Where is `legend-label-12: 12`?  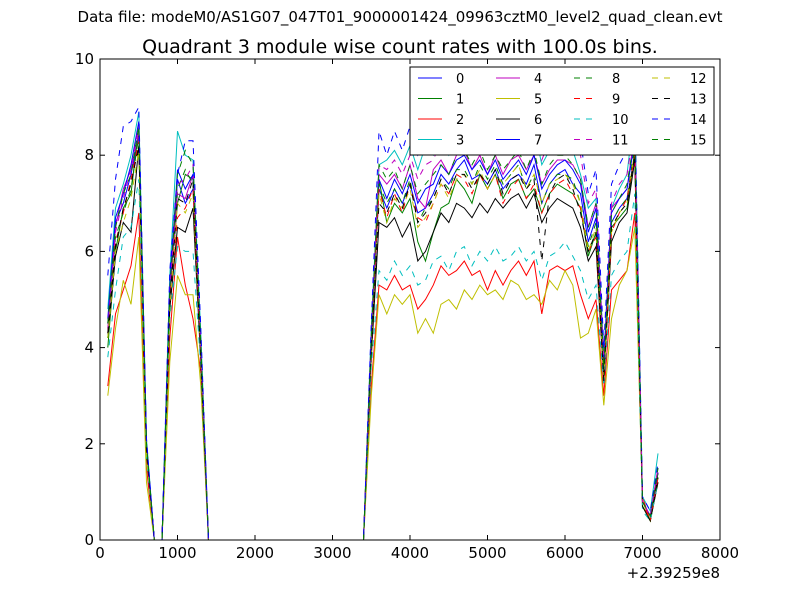
legend-label-12: 12 is located at coordinates (698, 79).